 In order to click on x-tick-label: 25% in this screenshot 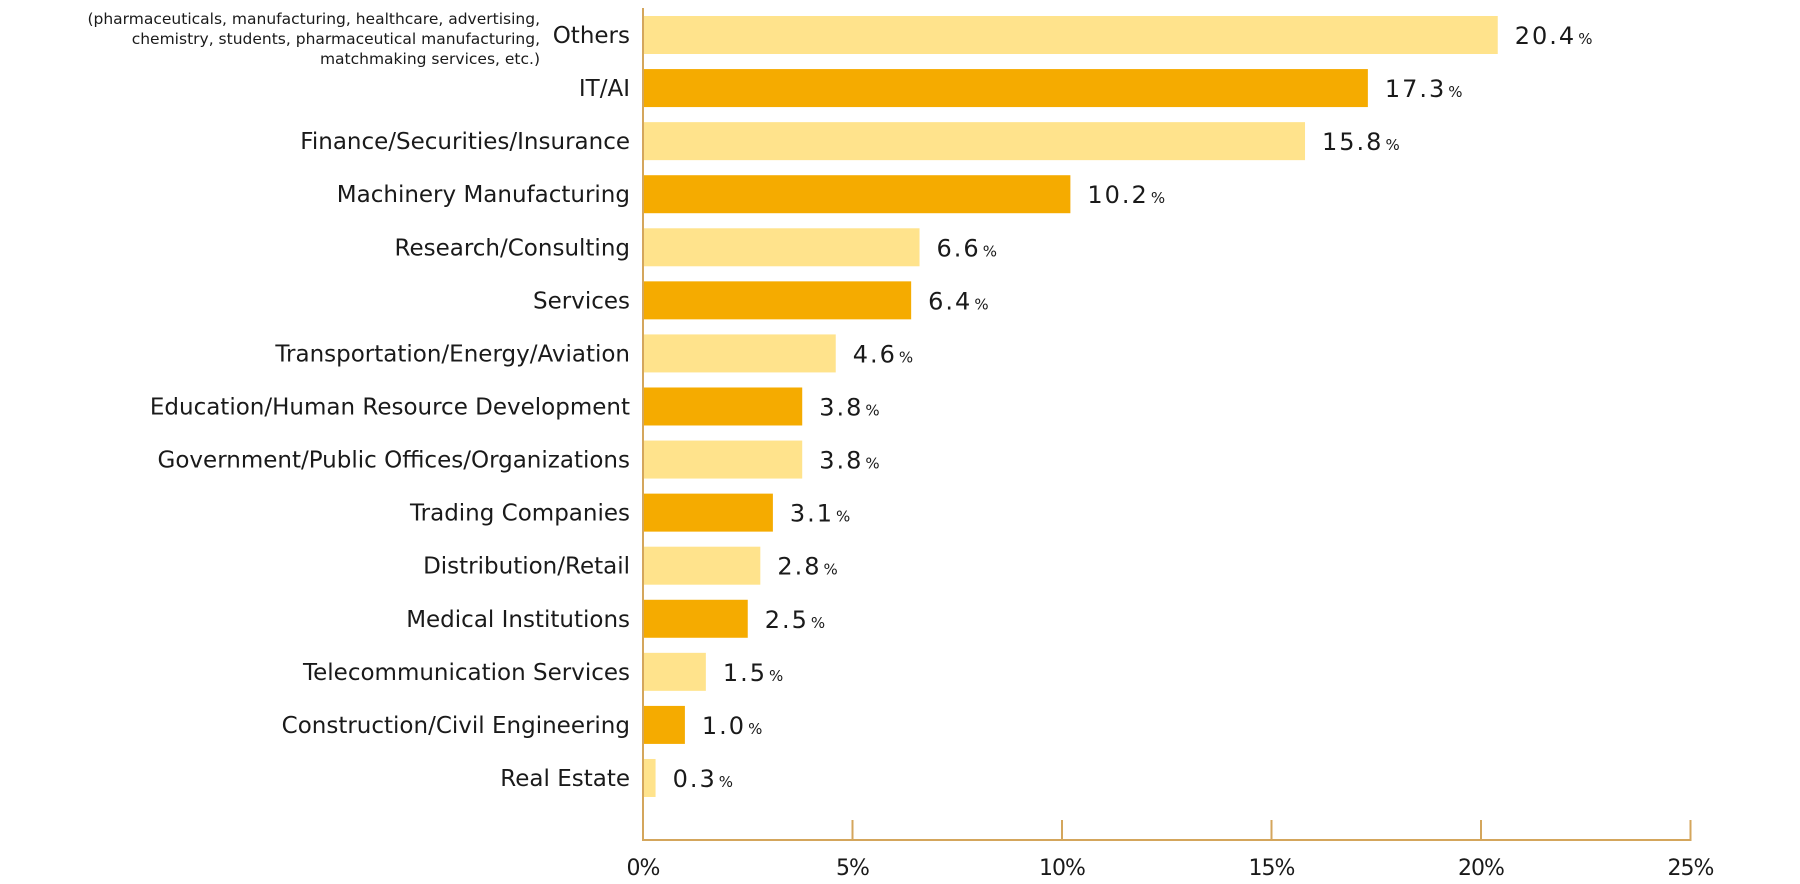, I will do `click(1691, 868)`.